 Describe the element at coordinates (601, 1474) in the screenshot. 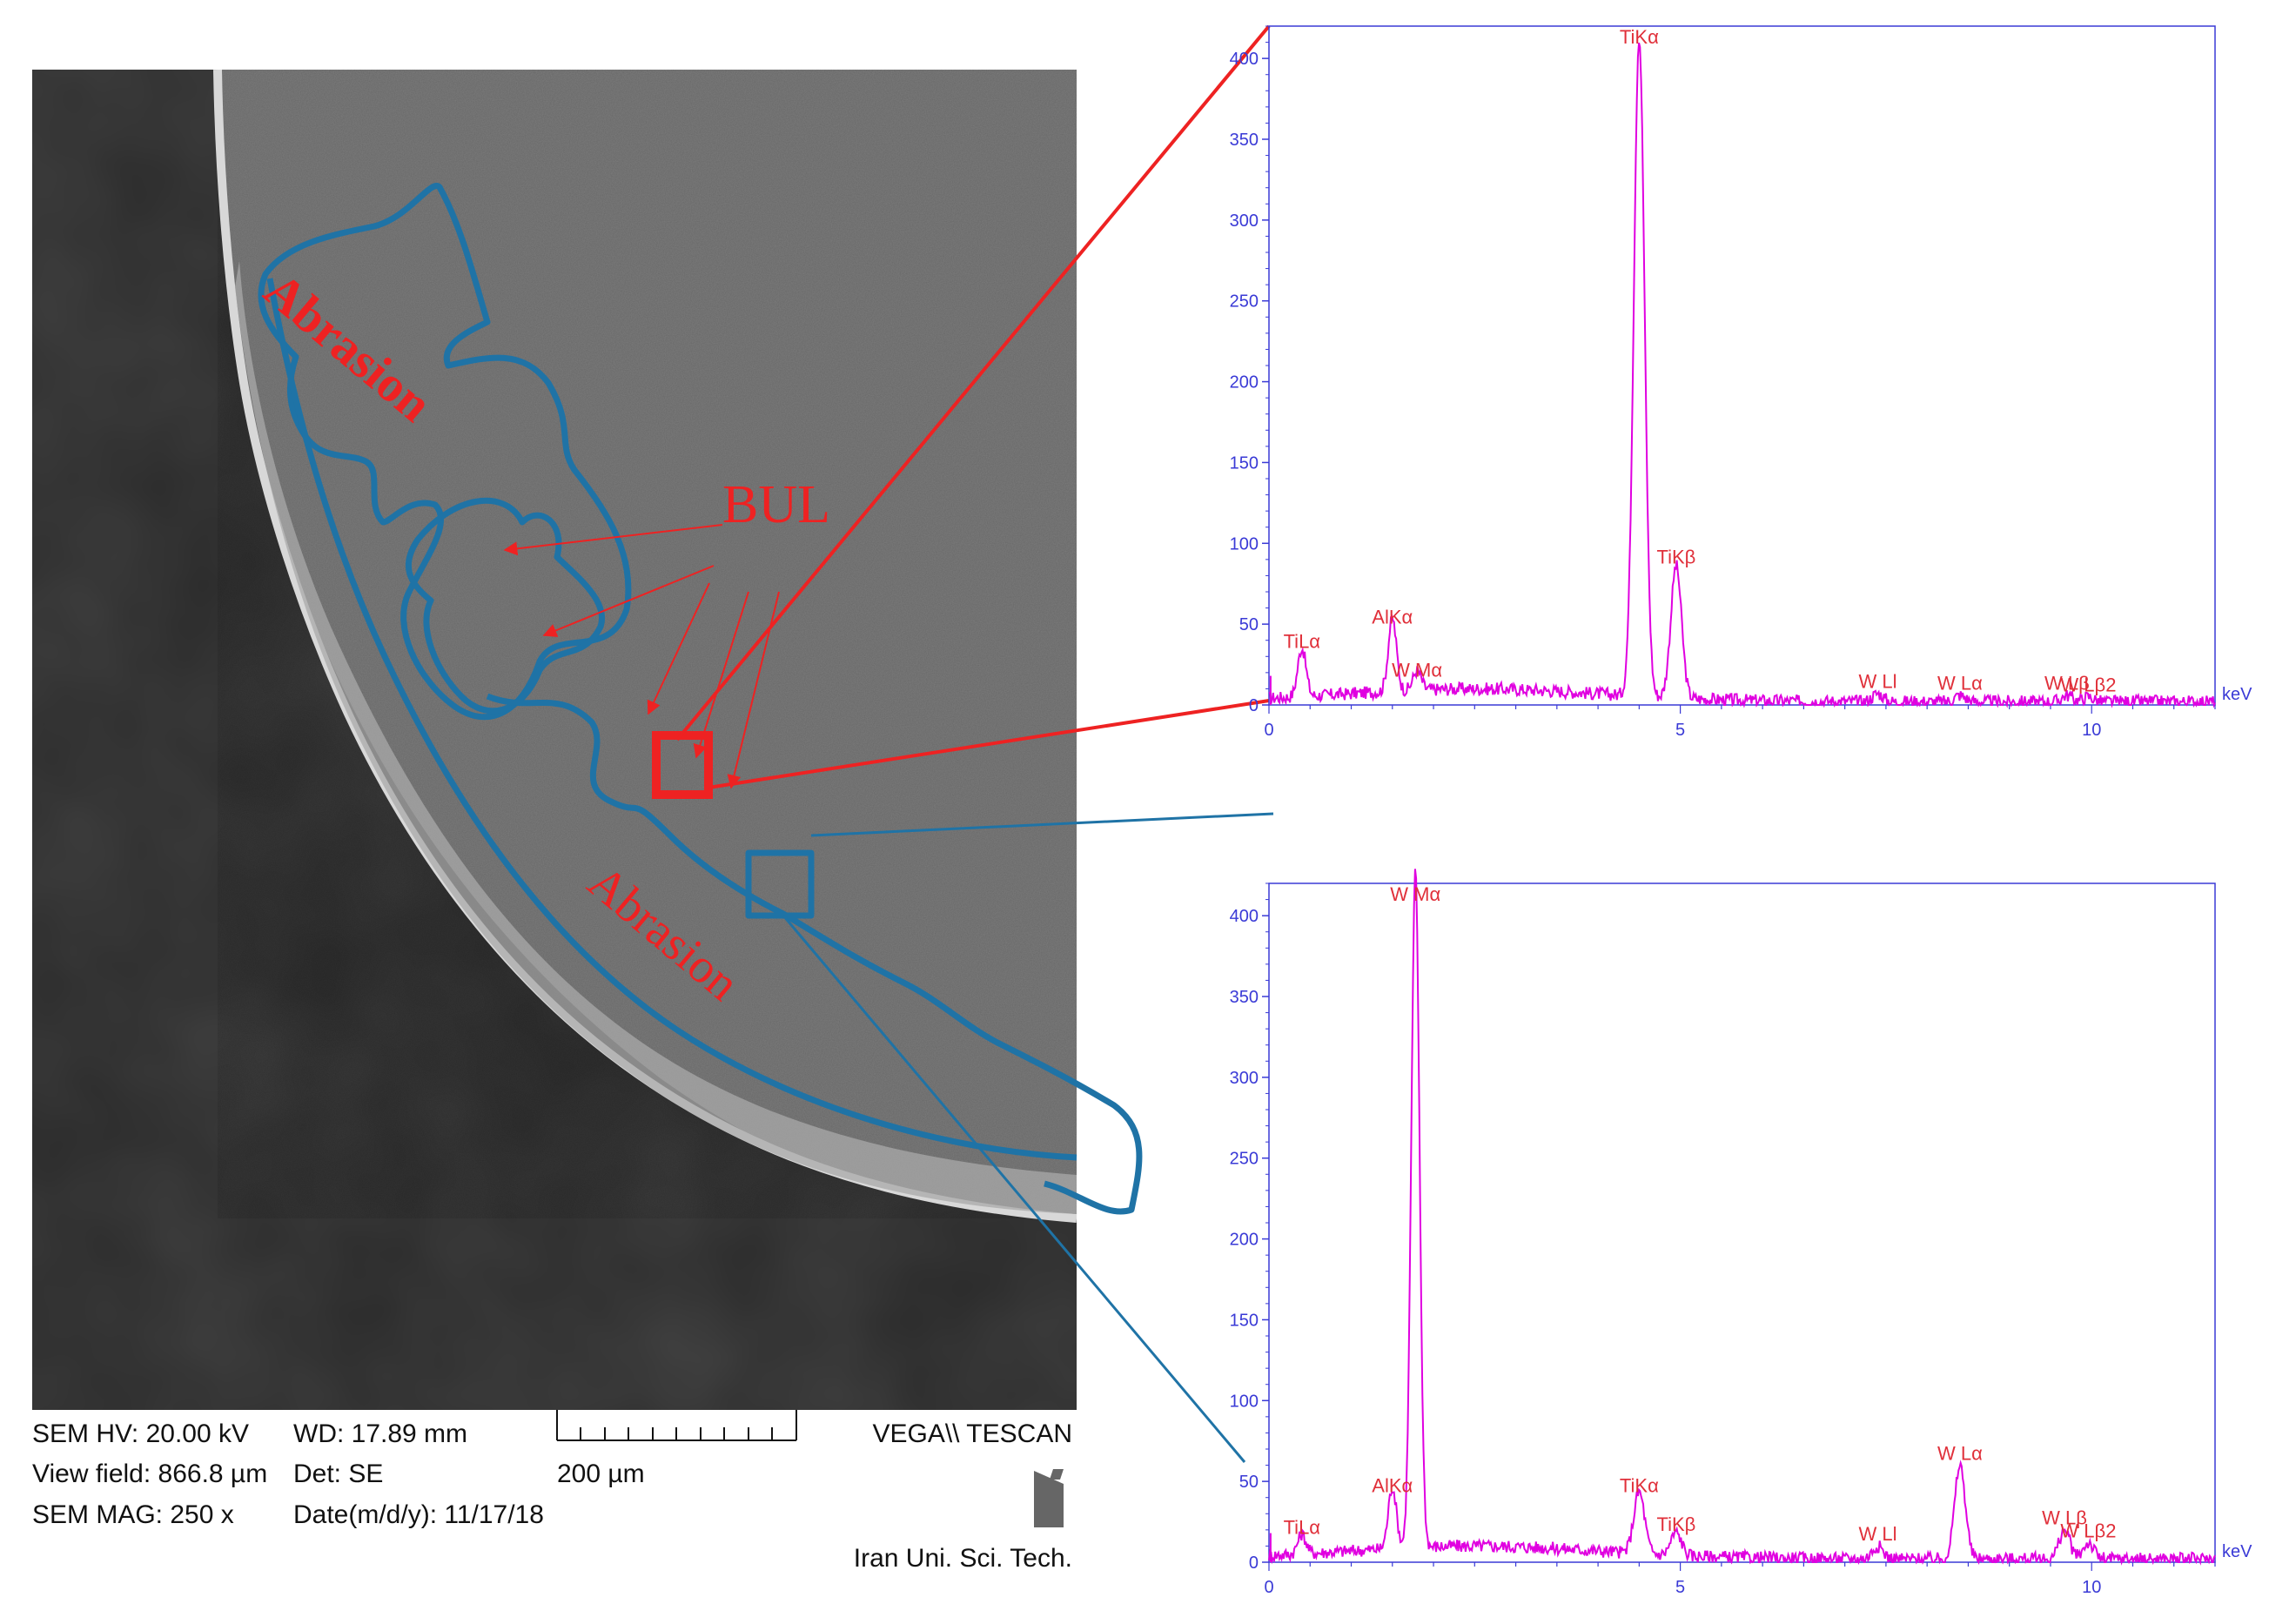

I see `scale-bar-label: 200 µm` at that location.